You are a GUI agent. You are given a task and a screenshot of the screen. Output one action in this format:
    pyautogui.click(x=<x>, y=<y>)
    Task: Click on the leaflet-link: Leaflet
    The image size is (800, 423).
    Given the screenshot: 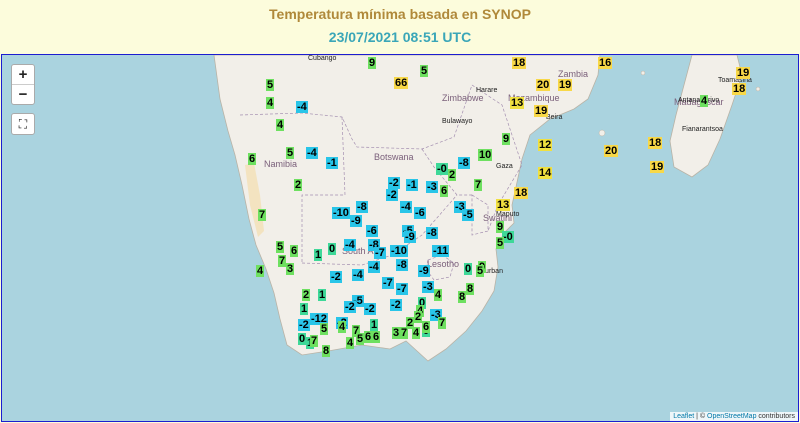 What is the action you would take?
    pyautogui.click(x=684, y=416)
    